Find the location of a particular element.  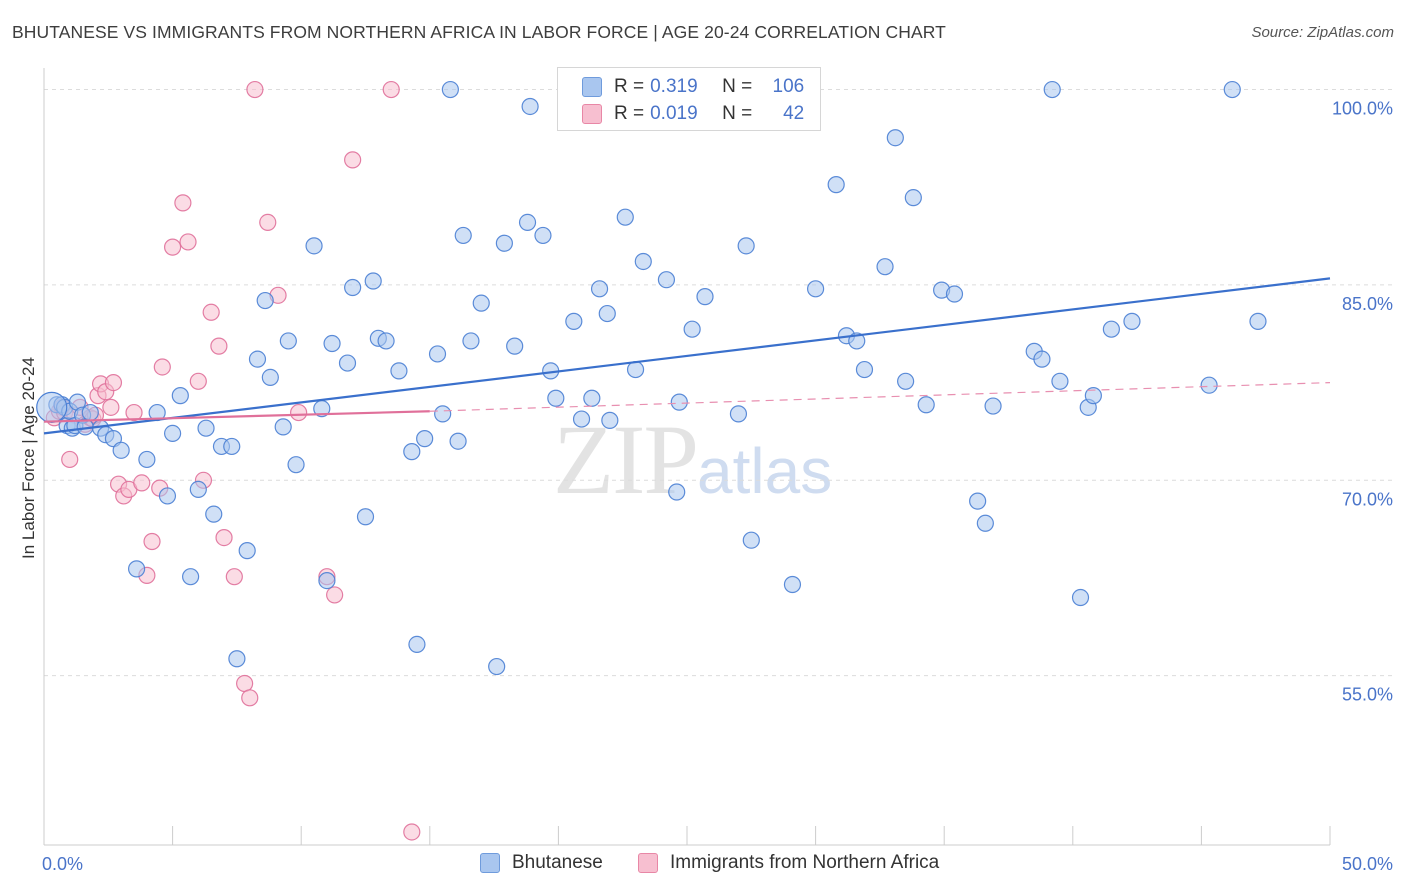

africa-trend-line is located at coordinates (236, 416).